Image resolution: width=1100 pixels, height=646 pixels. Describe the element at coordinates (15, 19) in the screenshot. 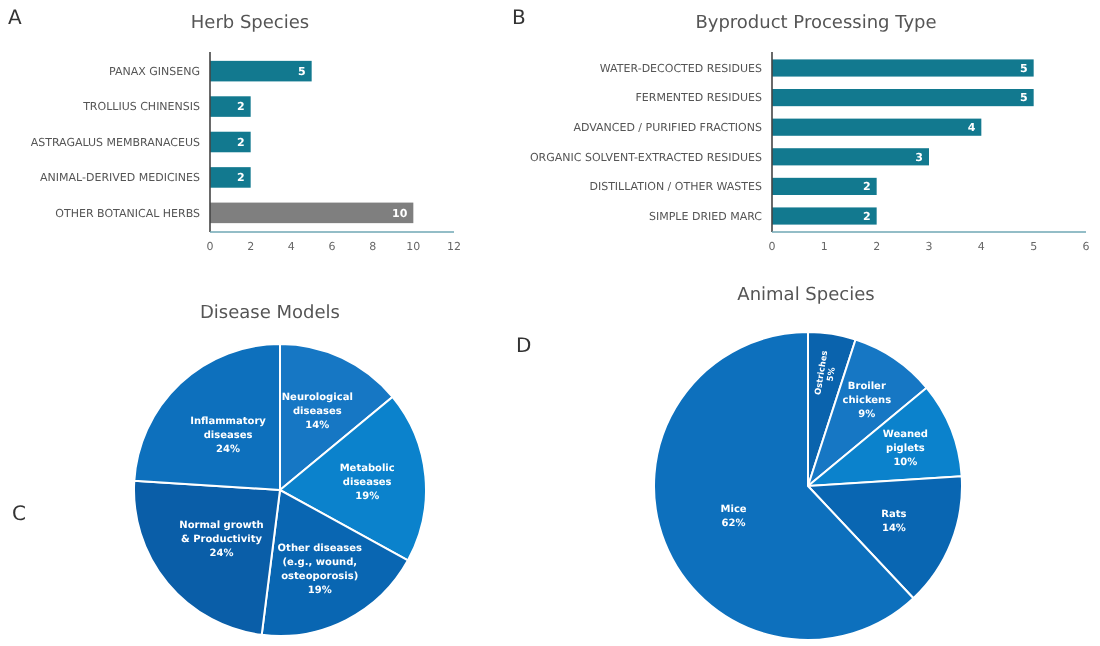

I see `text: A` at that location.